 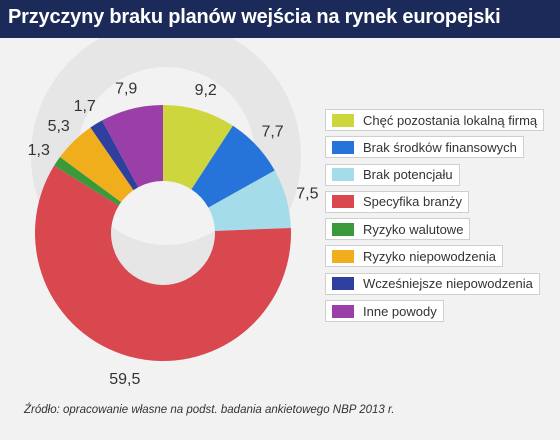 I want to click on legend-item-brak-srodkow-finansowych: Brak środków finansowych, so click(x=440, y=148).